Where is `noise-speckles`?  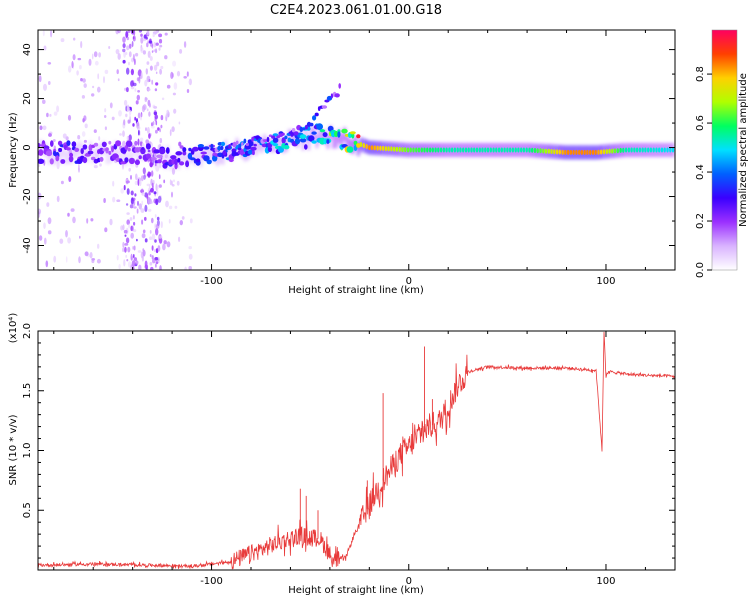 noise-speckles is located at coordinates (115, 150).